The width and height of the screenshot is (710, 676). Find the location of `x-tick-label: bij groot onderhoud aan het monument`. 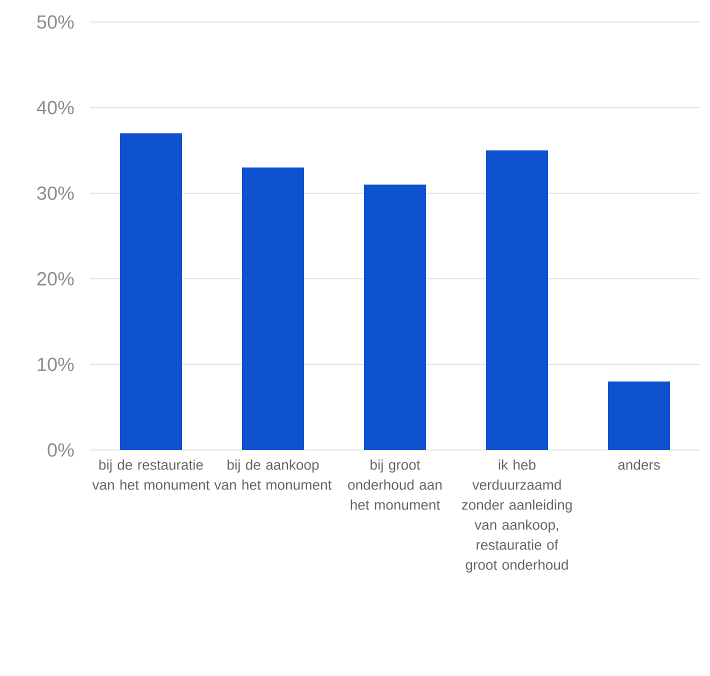

x-tick-label: bij groot onderhoud aan het monument is located at coordinates (395, 485).